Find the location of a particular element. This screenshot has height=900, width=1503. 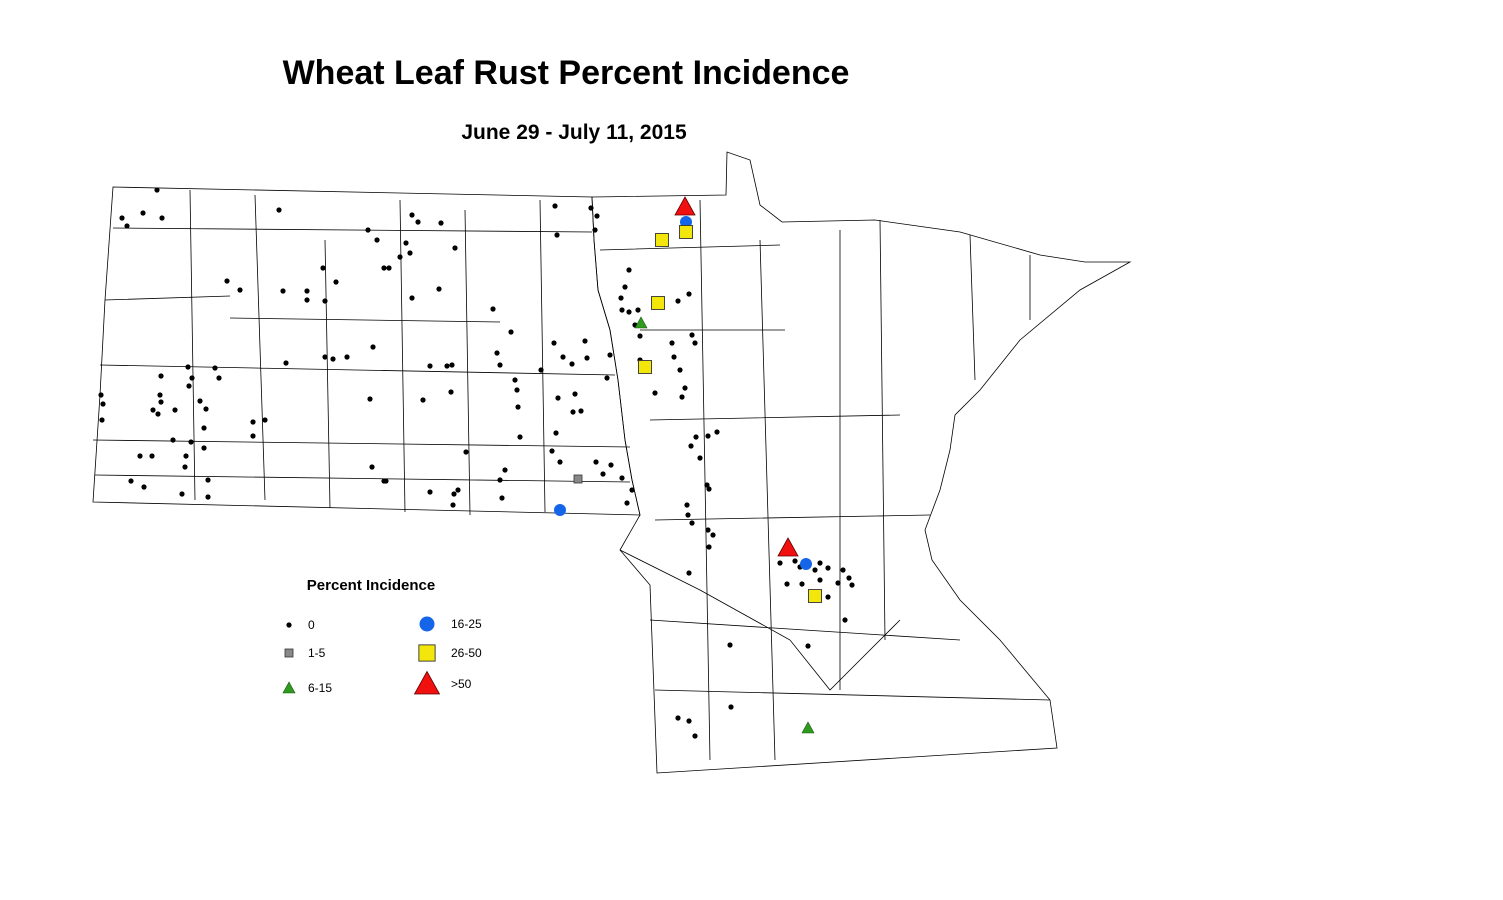

legend-title: Percent Incidence is located at coordinates (371, 585).